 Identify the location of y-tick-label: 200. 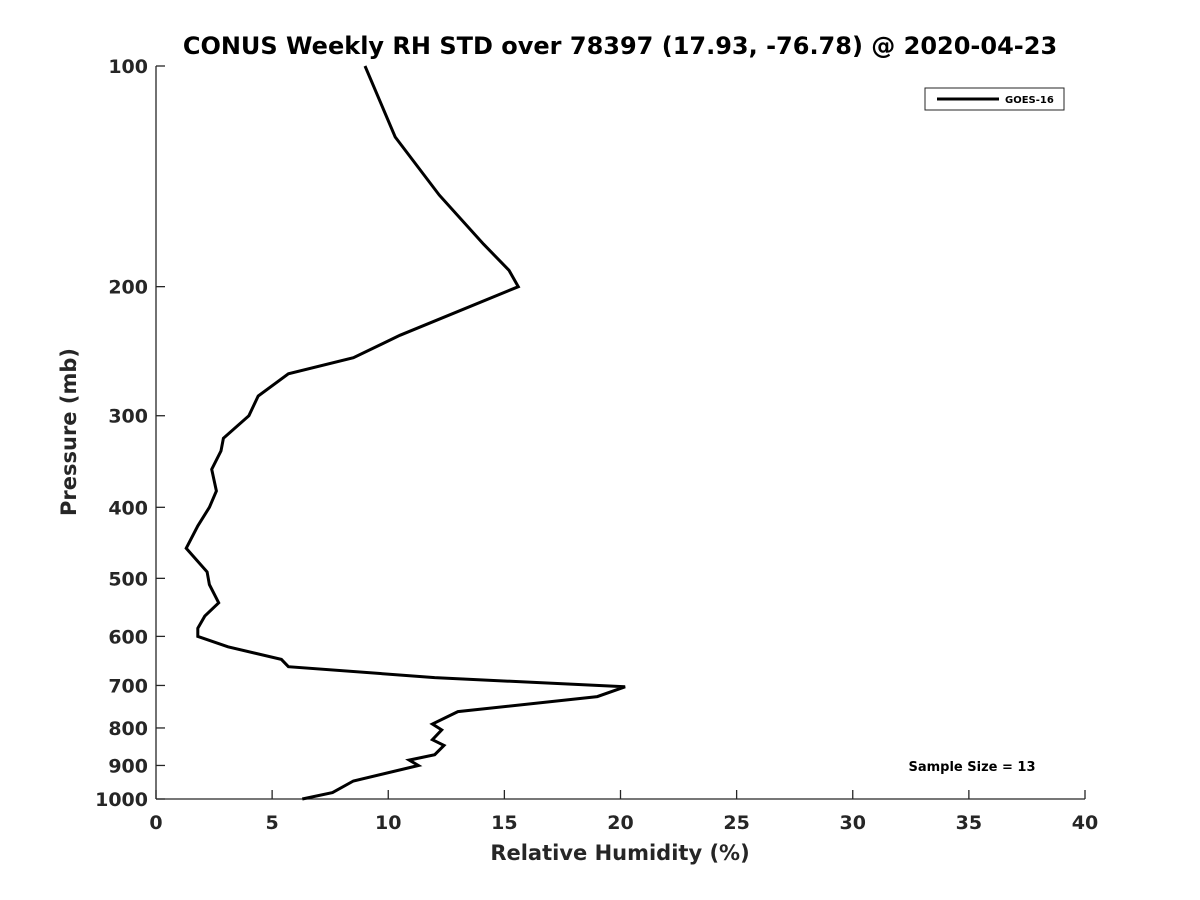
(128, 288).